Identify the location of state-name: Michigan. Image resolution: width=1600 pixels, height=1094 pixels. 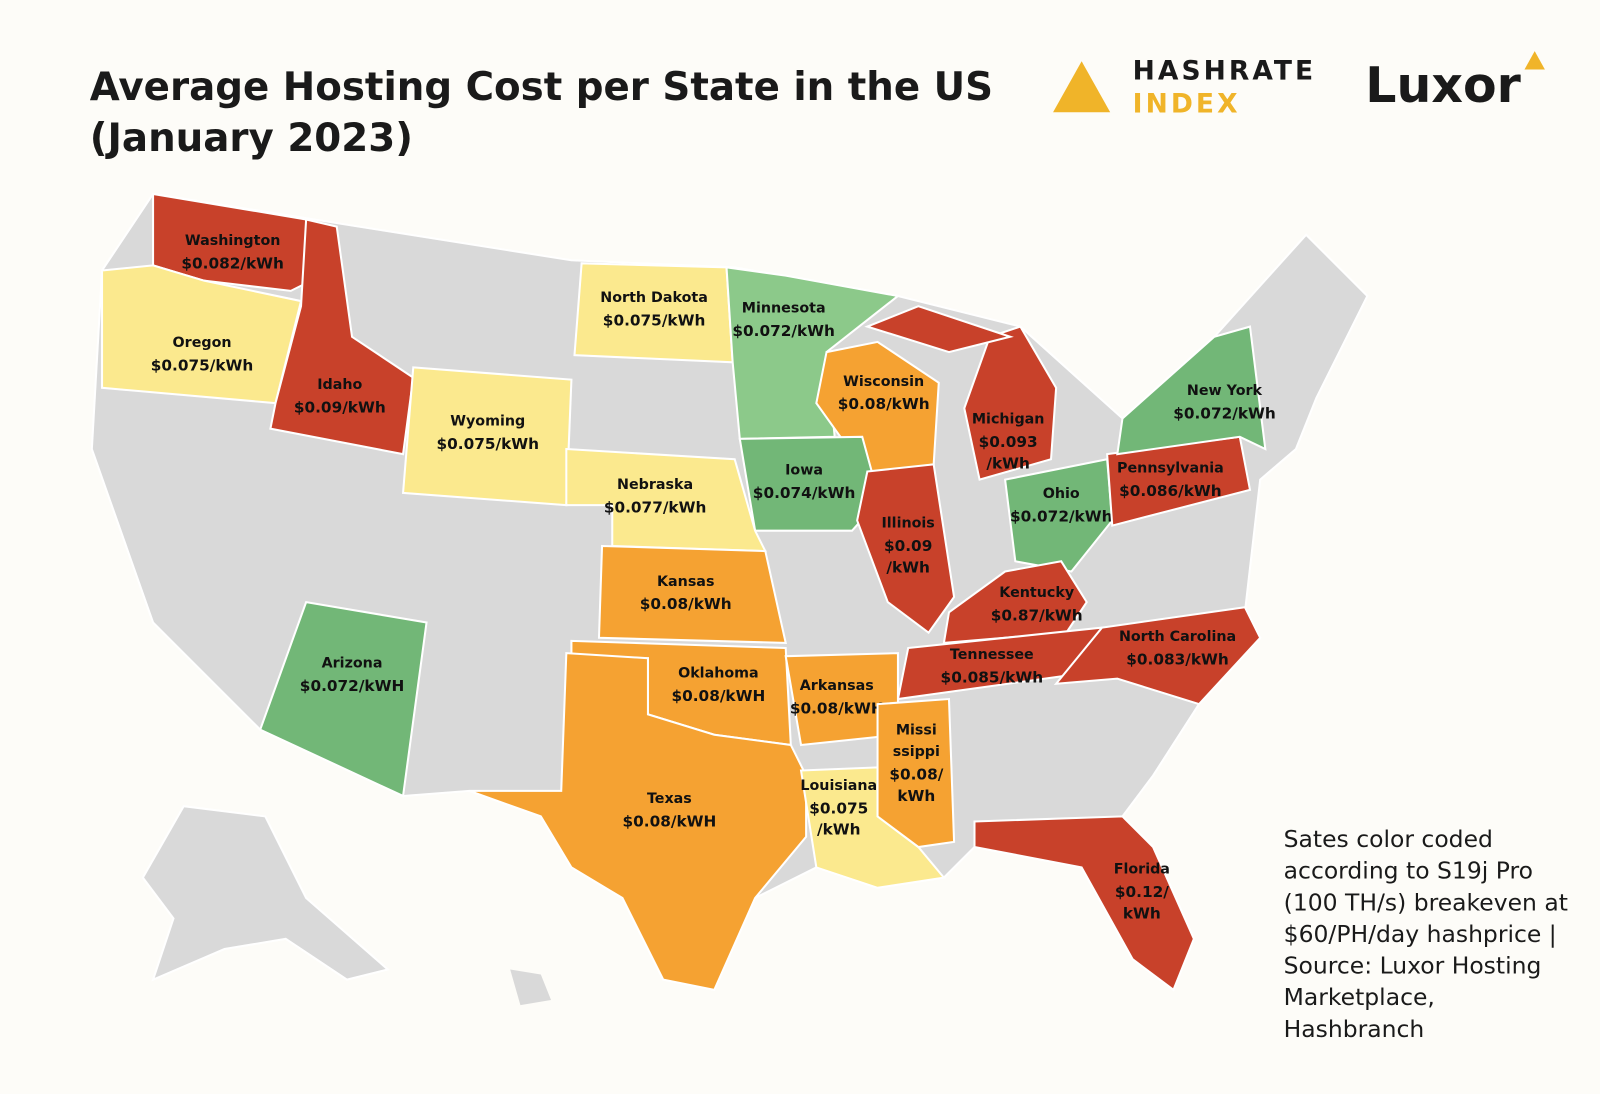
(1008, 420).